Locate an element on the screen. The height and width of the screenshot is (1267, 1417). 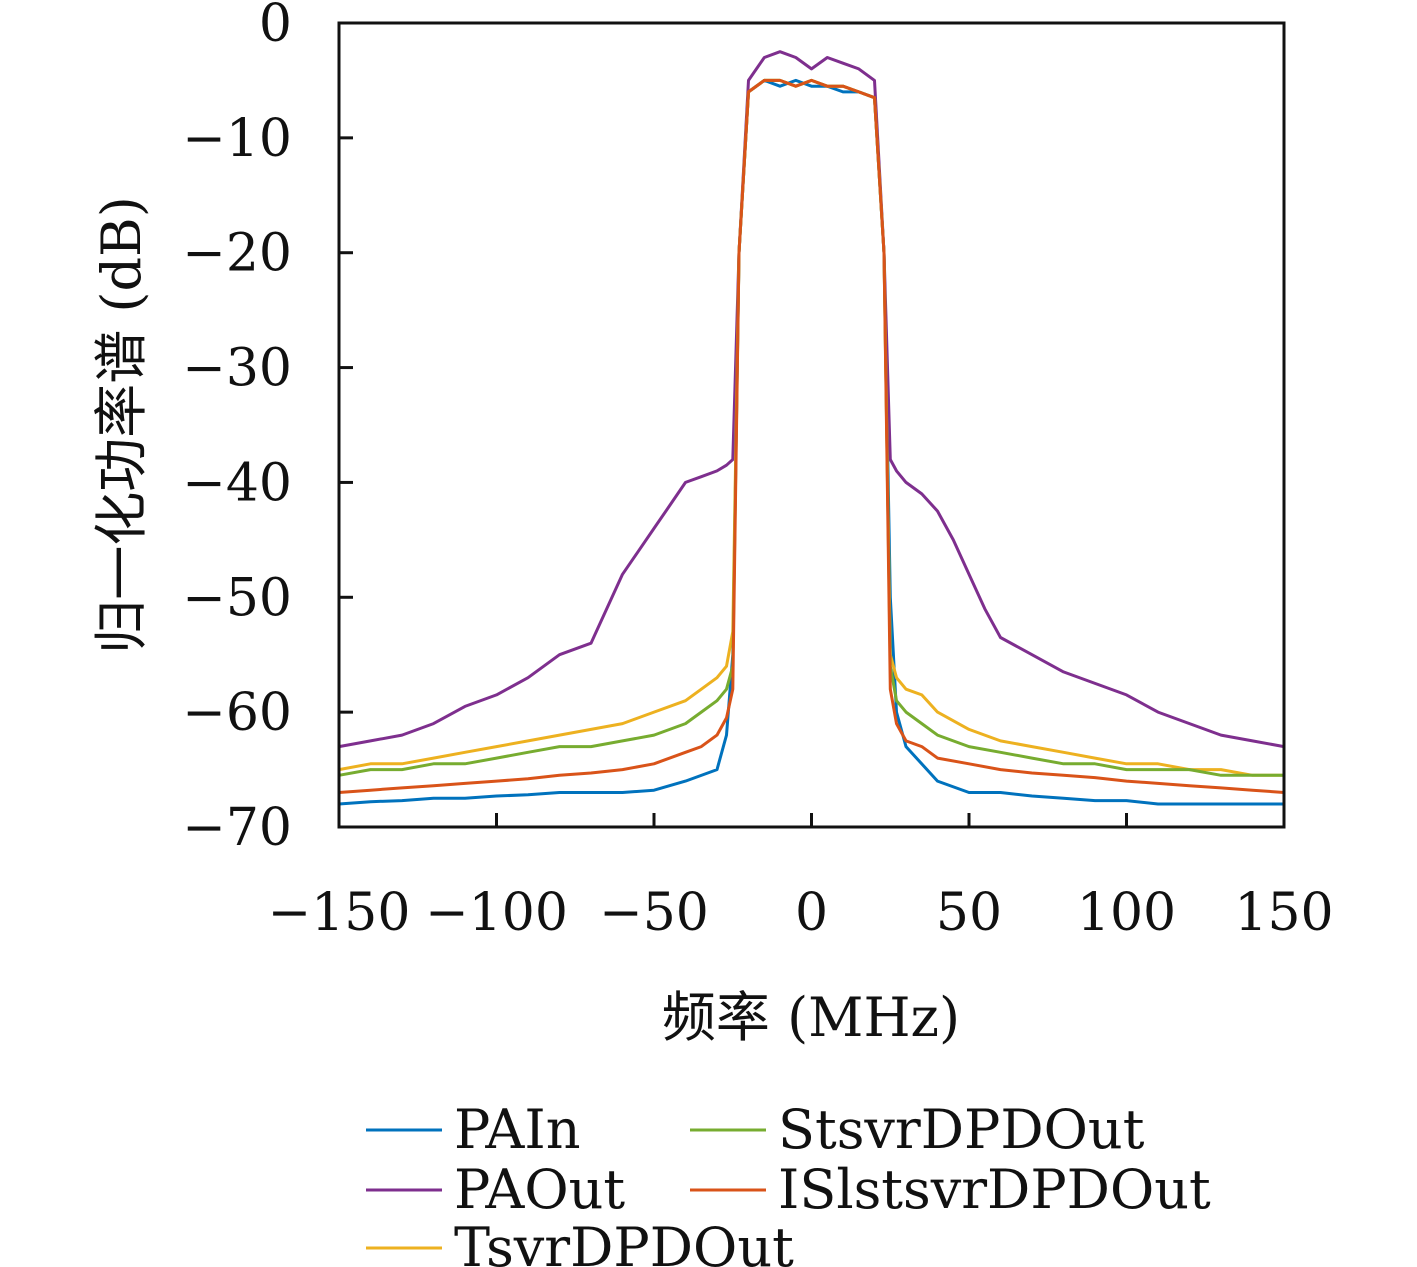
x-tick-label: 0 is located at coordinates (811, 913).